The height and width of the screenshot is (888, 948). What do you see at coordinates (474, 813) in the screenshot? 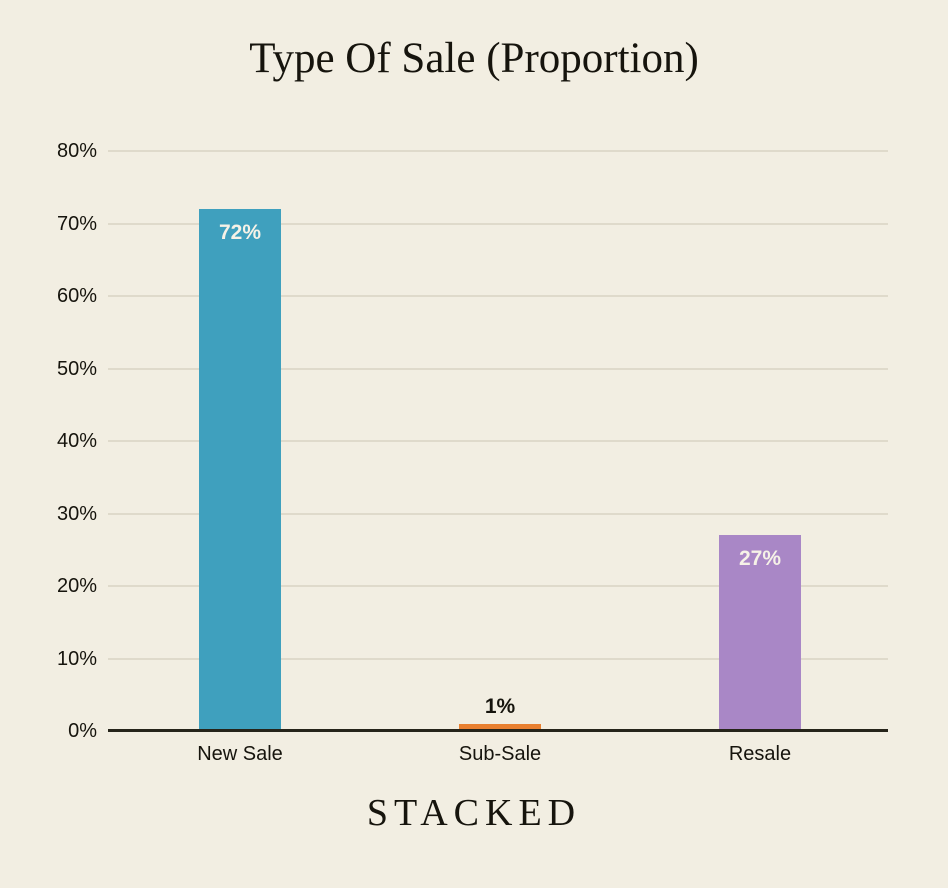
I see `brand-logo: STACKED` at bounding box center [474, 813].